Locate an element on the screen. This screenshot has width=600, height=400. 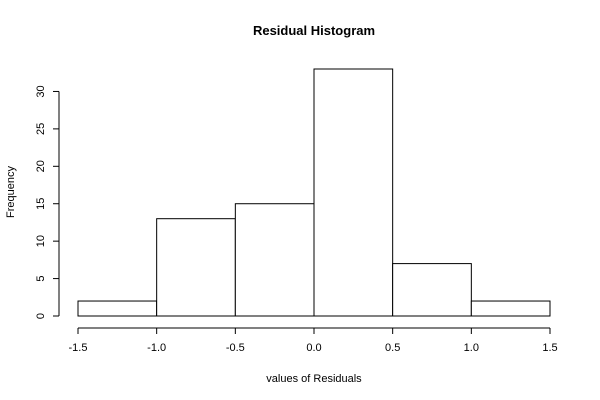
x-tick-label: -1.0 is located at coordinates (156, 348).